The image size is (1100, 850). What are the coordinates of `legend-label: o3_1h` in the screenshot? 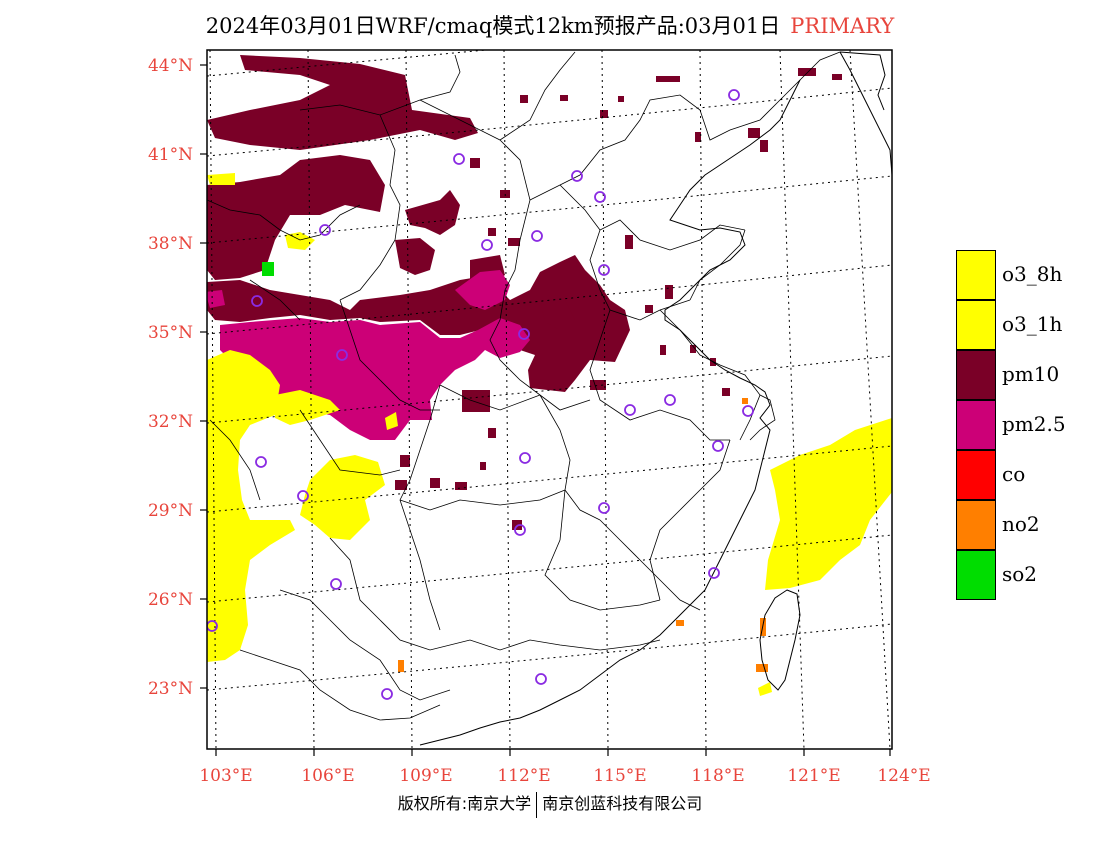 It's located at (1032, 324).